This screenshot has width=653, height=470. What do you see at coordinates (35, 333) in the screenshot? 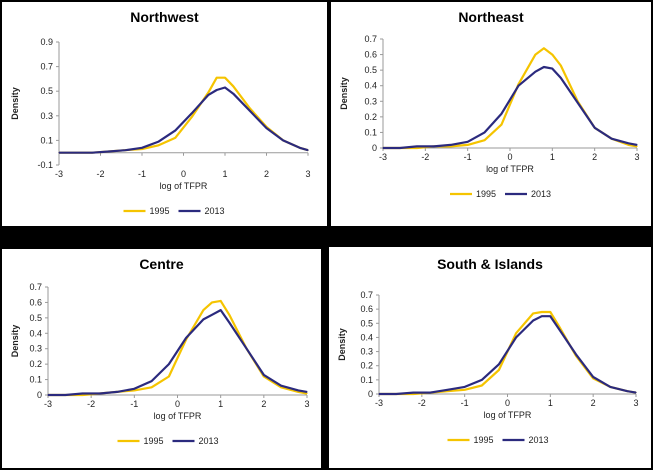
I see `y-tick-label: 0.4` at bounding box center [35, 333].